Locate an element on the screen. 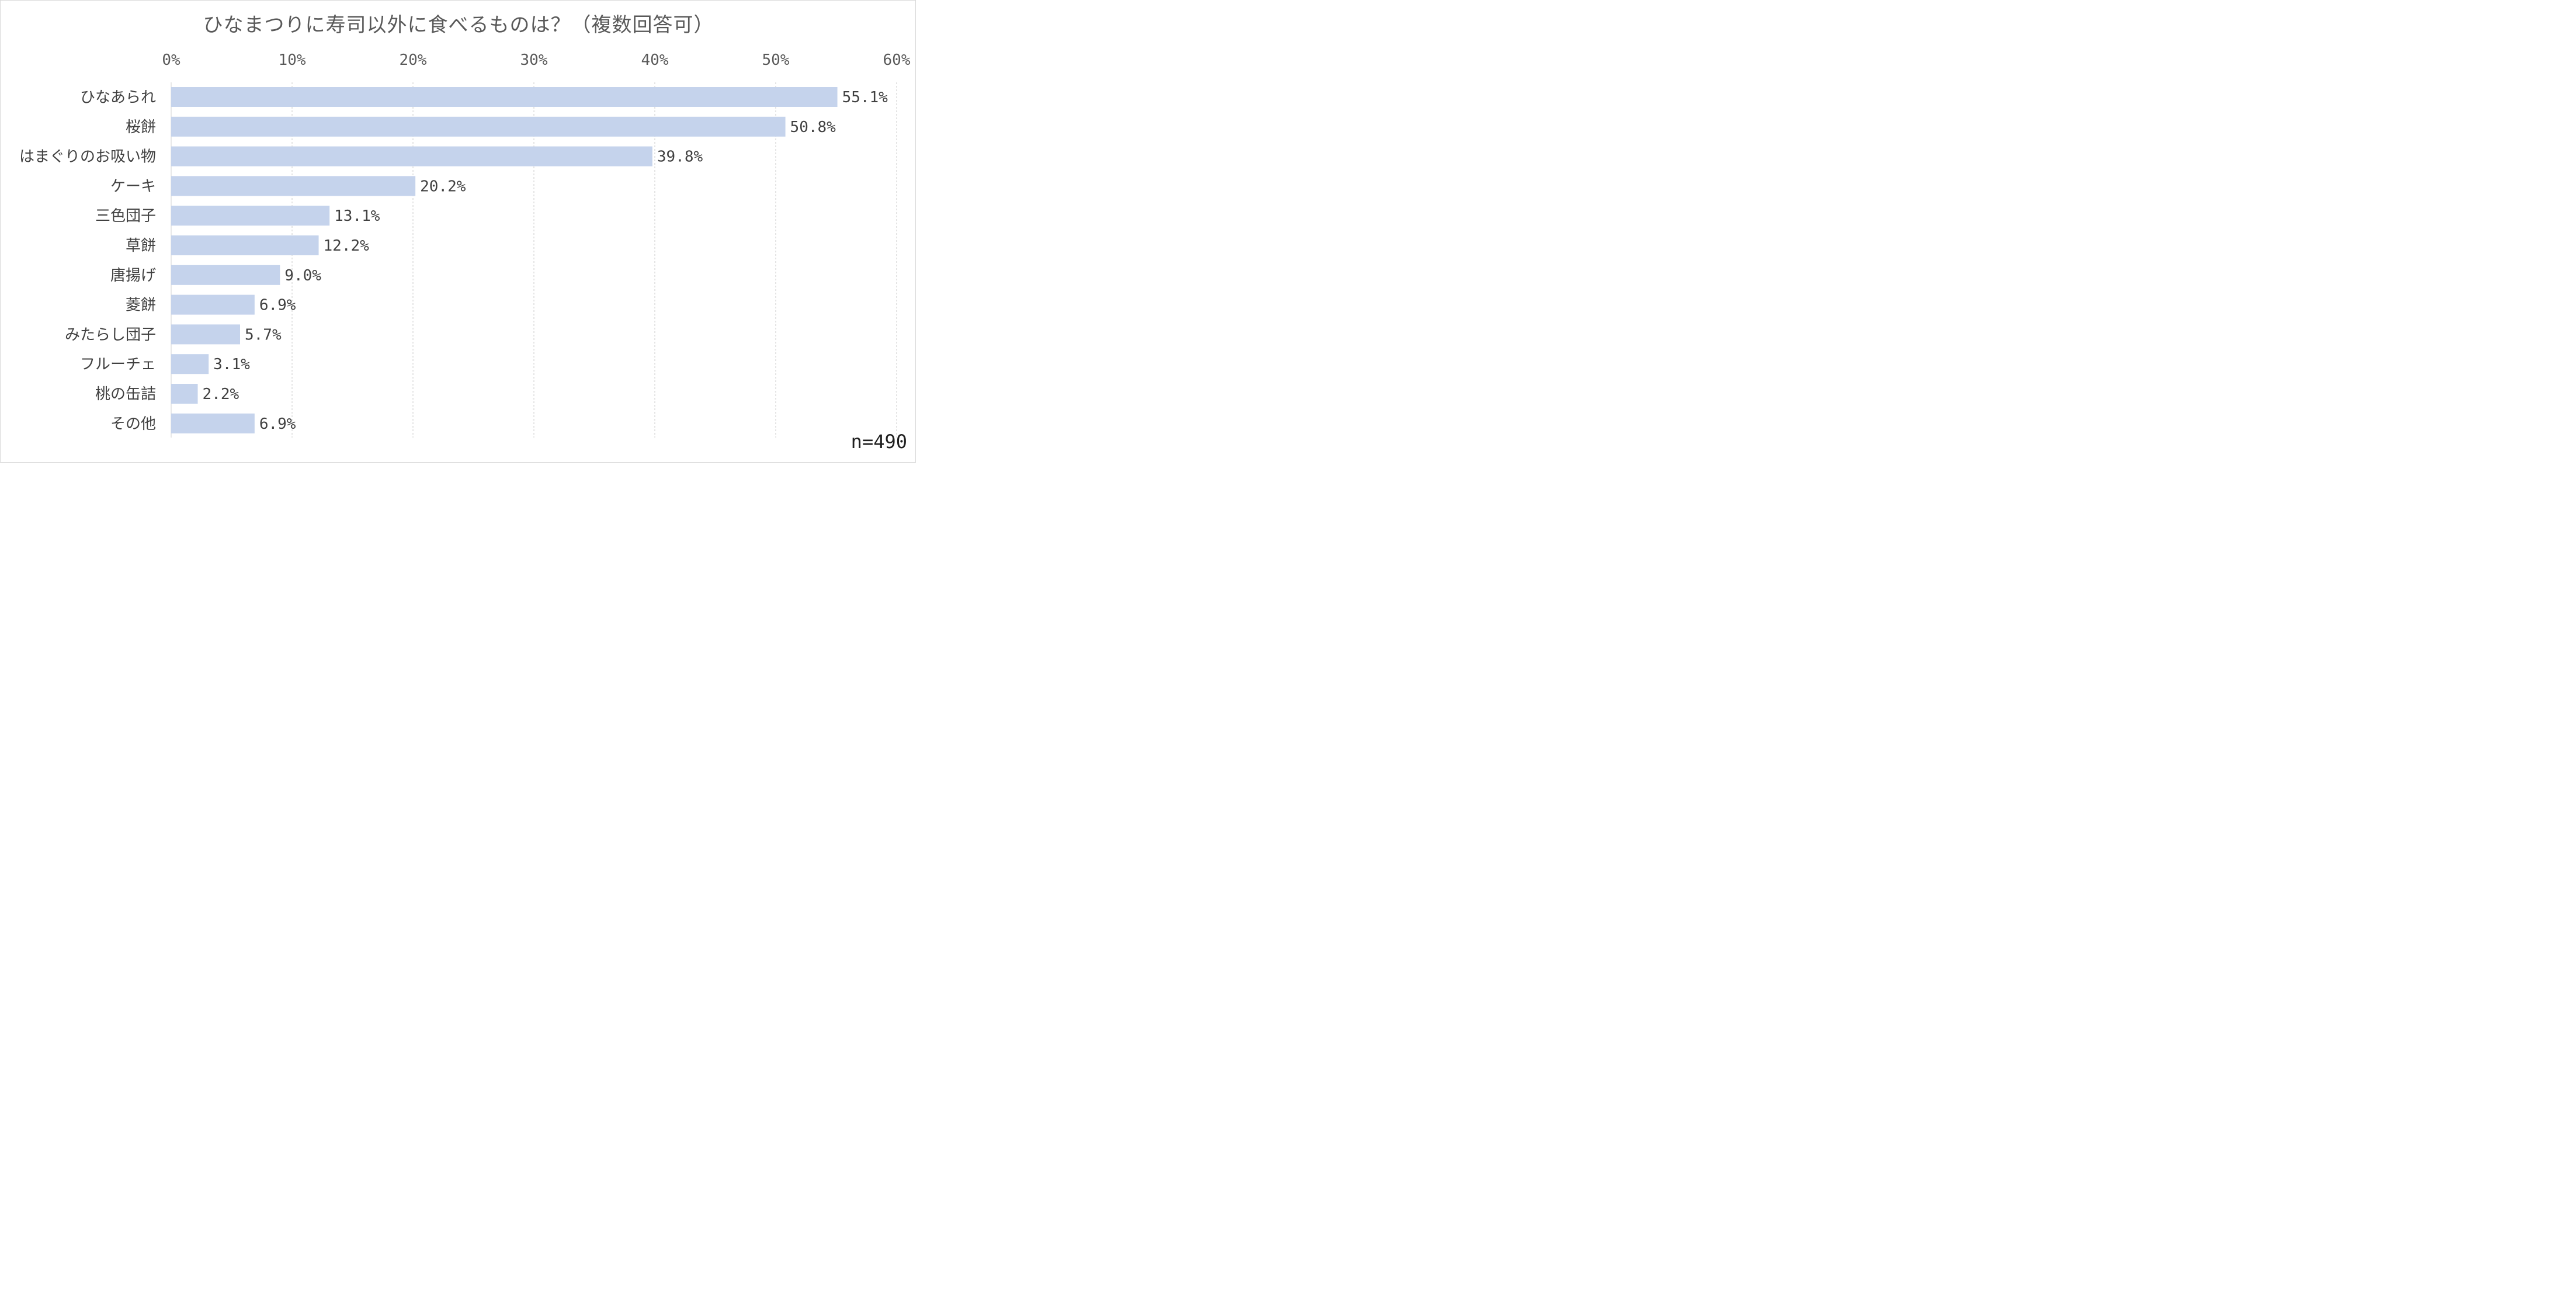 The height and width of the screenshot is (1301, 2576). x-tick-label: 60% is located at coordinates (897, 60).